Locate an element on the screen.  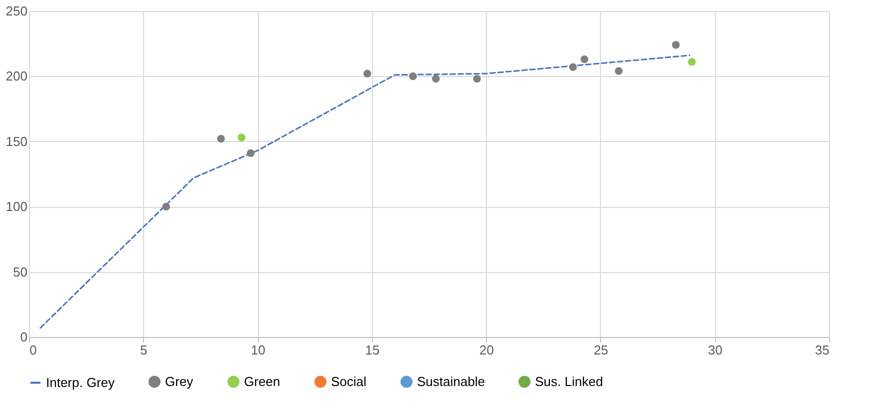
legend-label: Grey is located at coordinates (179, 381).